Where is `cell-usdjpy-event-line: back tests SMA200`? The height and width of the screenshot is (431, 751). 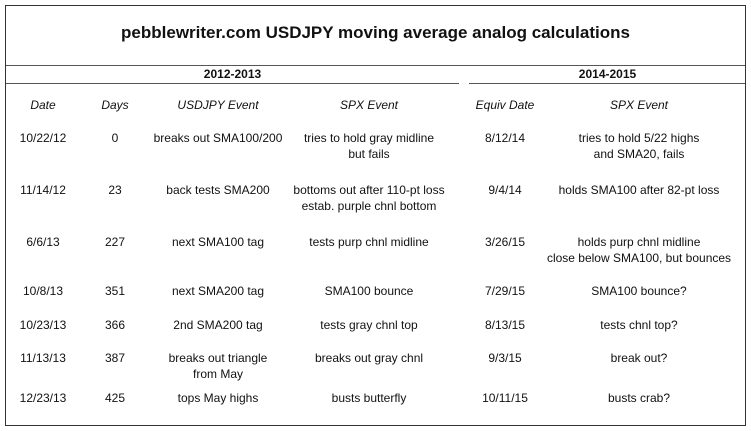 cell-usdjpy-event-line: back tests SMA200 is located at coordinates (218, 190).